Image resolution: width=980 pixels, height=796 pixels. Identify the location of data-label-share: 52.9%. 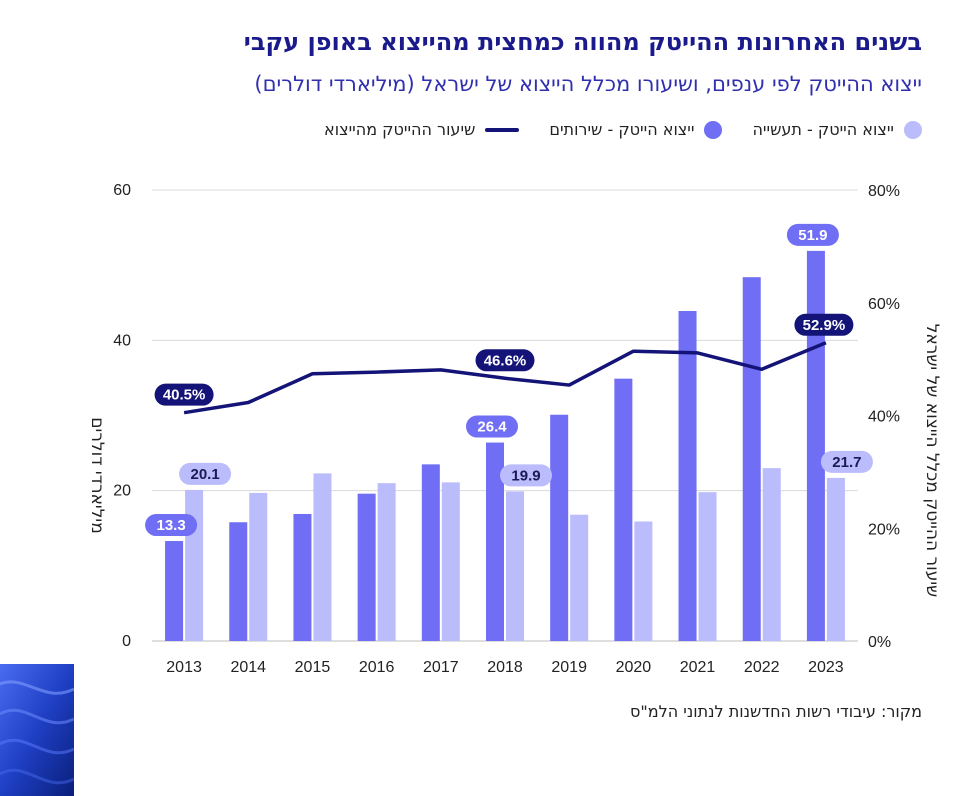
(824, 325).